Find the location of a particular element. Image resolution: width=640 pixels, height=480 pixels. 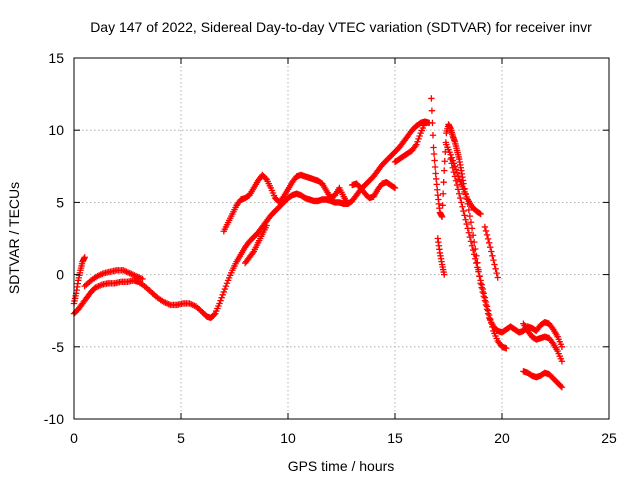

series-track-h is located at coordinates (497, 222).